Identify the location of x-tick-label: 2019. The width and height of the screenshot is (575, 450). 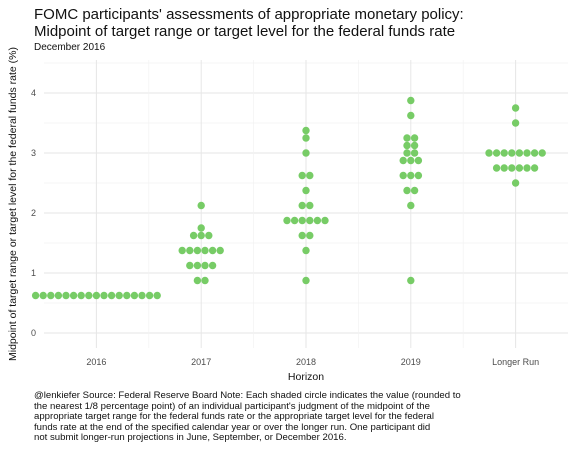
(411, 362).